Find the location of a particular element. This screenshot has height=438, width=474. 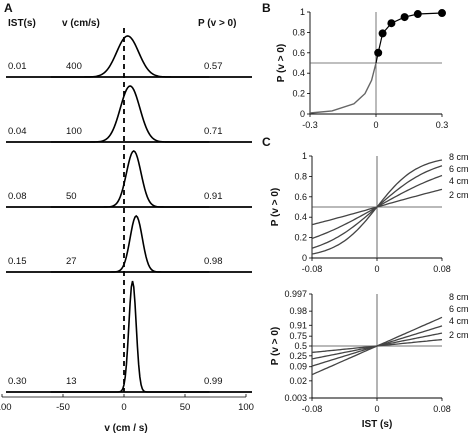

distribution-row: 0.15 27 0.98 is located at coordinates (129, 243).